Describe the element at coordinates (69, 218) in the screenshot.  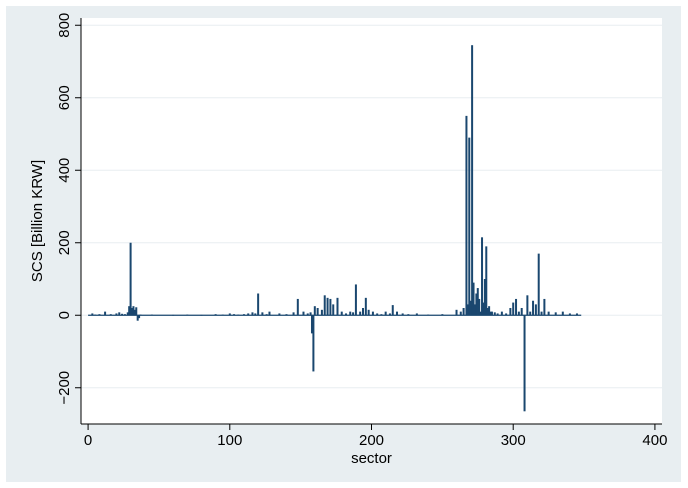
I see `y-axis: −200 0 200 400 600 800` at that location.